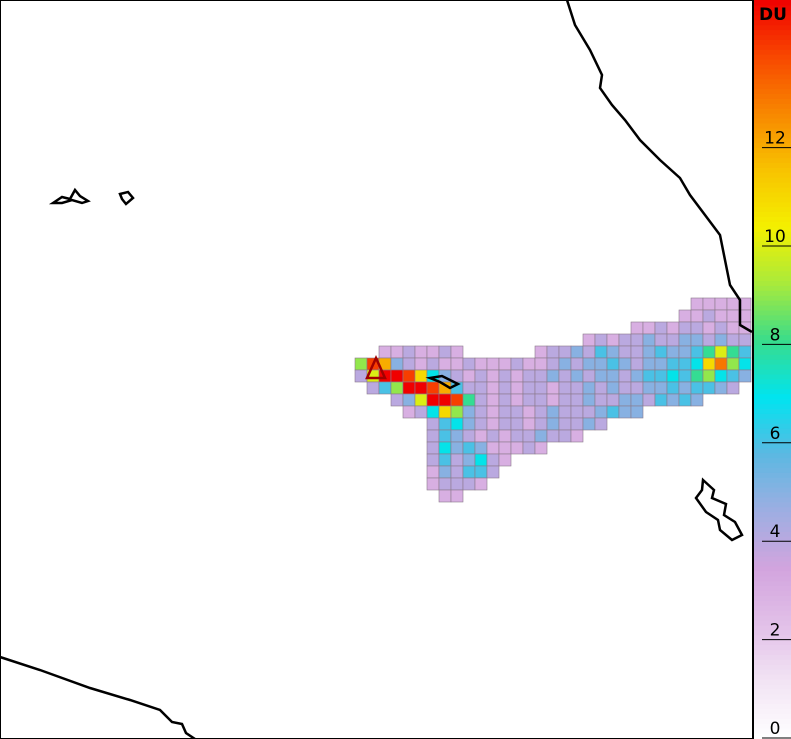  I want to click on volcano-marker, so click(376, 367).